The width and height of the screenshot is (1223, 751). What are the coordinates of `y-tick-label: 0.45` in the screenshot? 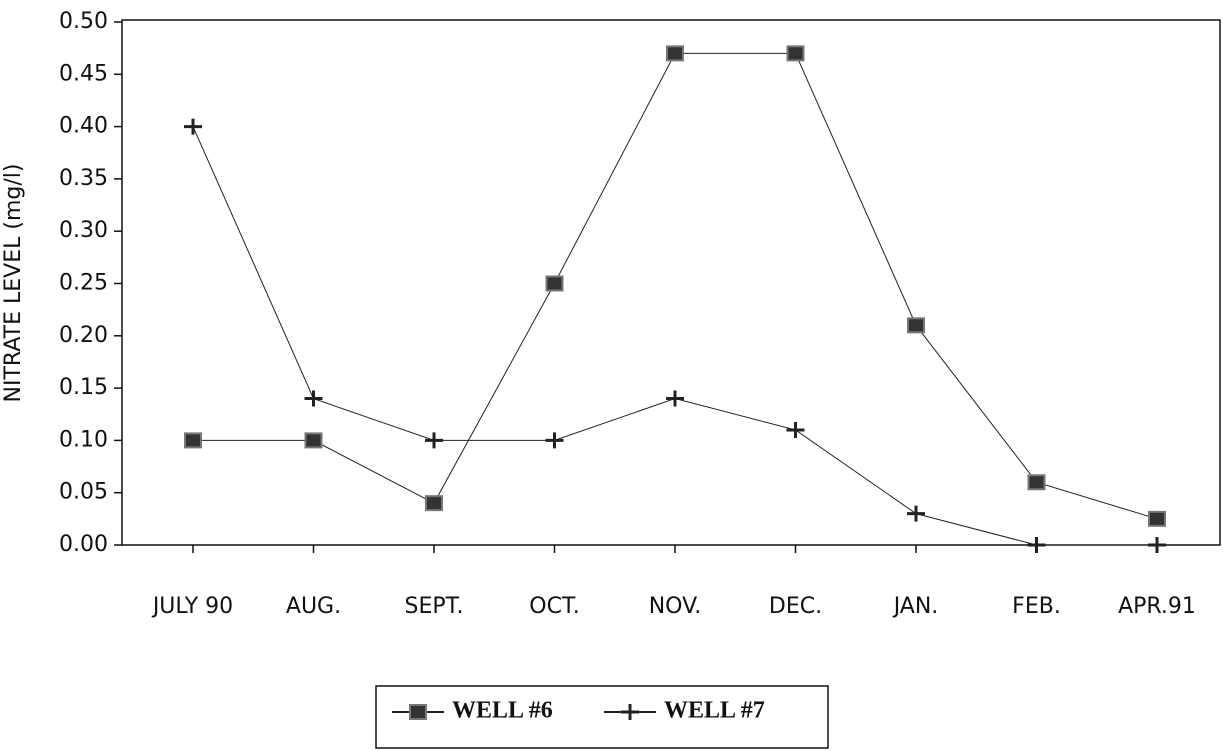 It's located at (83, 73).